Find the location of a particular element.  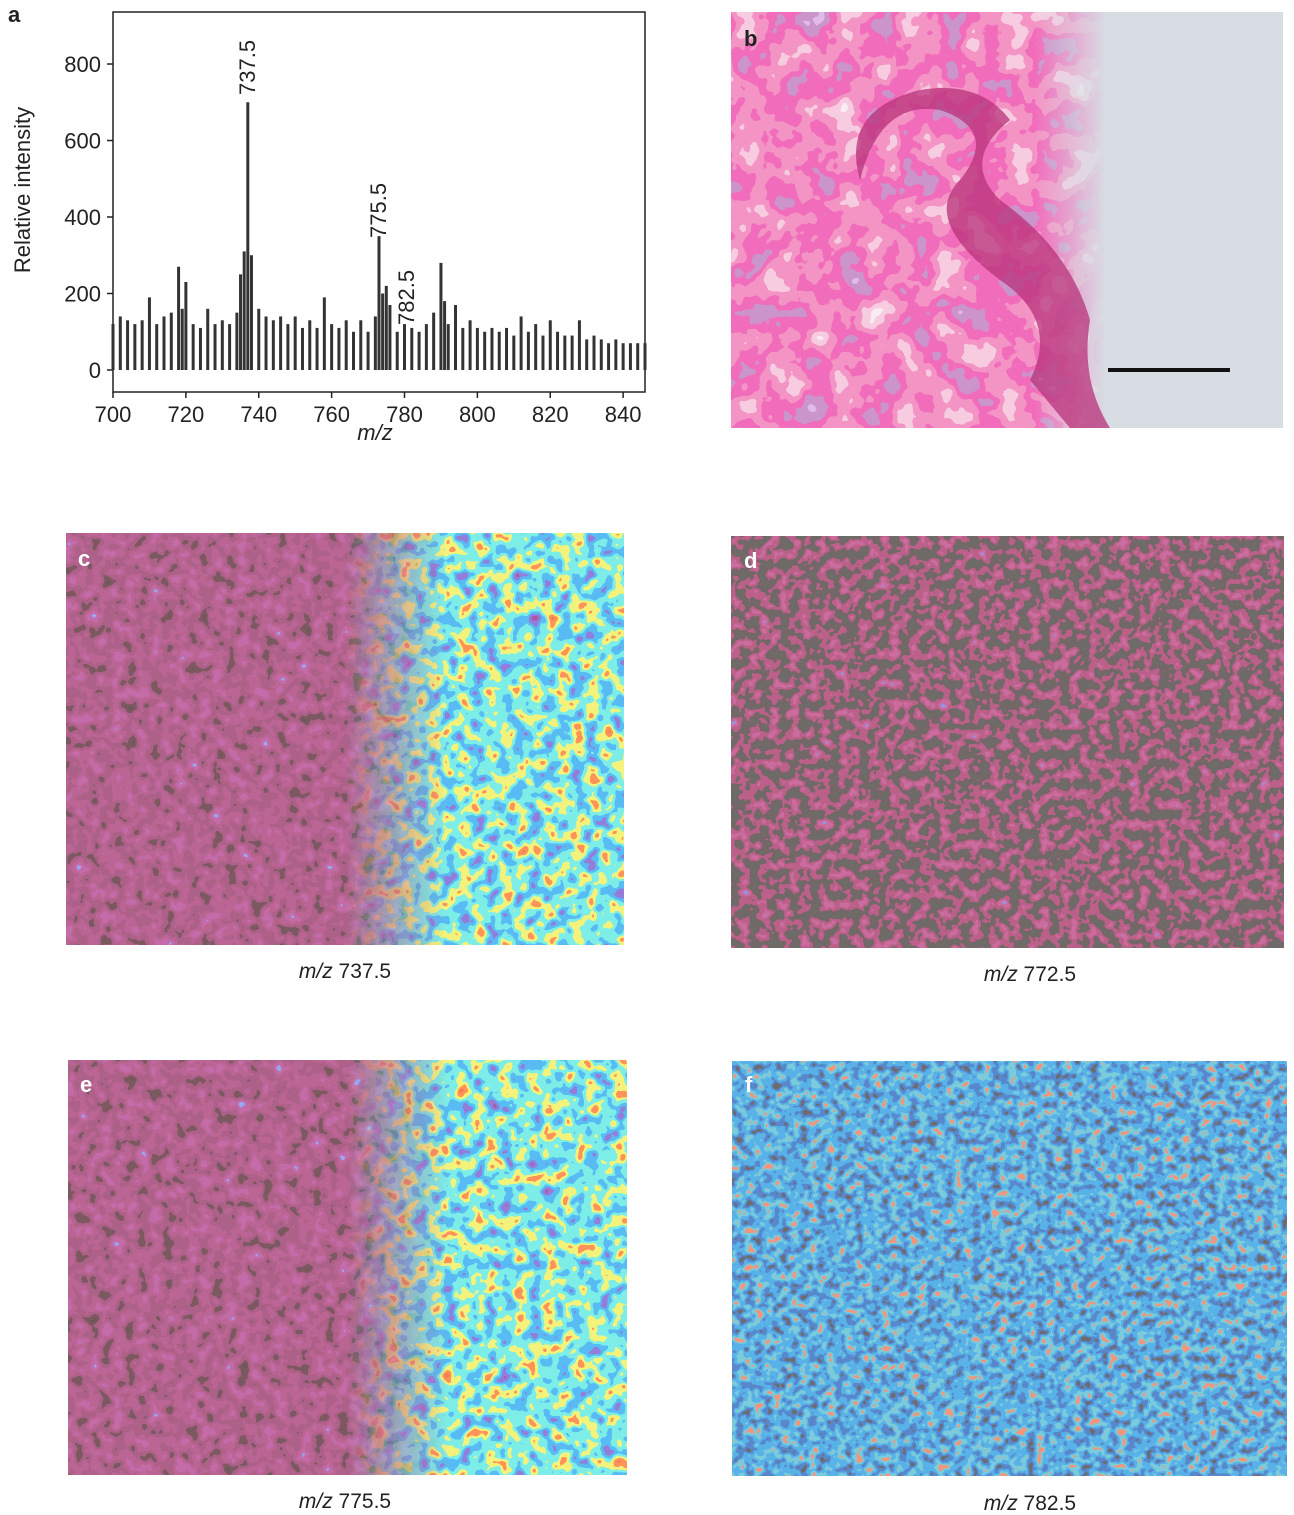

x-tick-label: 820 is located at coordinates (550, 414).